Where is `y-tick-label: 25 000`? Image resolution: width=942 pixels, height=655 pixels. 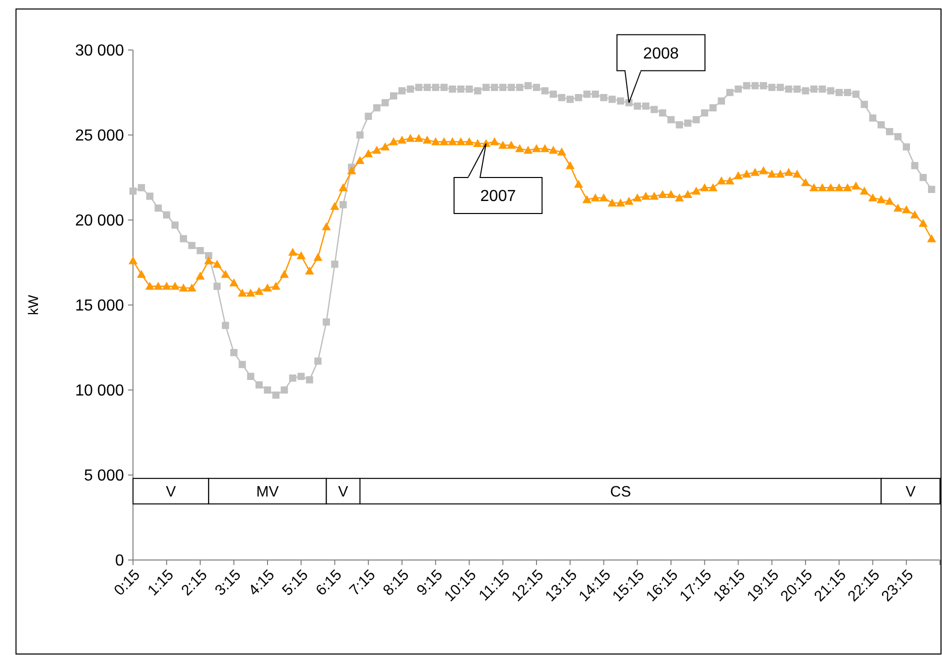 y-tick-label: 25 000 is located at coordinates (99, 136).